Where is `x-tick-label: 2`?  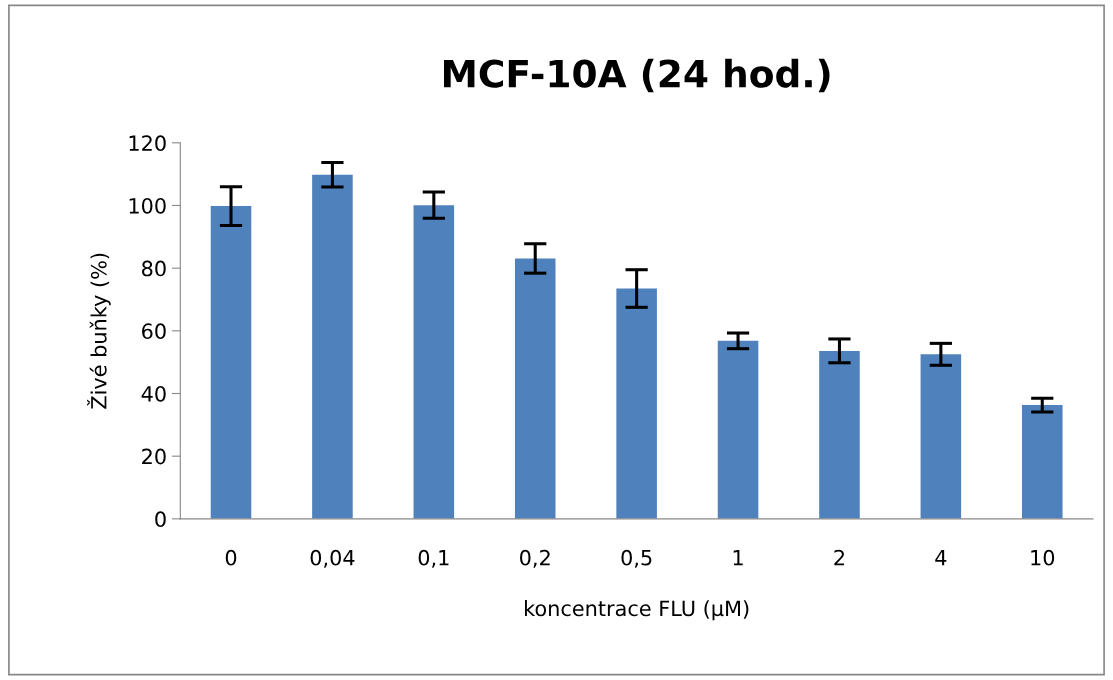 x-tick-label: 2 is located at coordinates (839, 557).